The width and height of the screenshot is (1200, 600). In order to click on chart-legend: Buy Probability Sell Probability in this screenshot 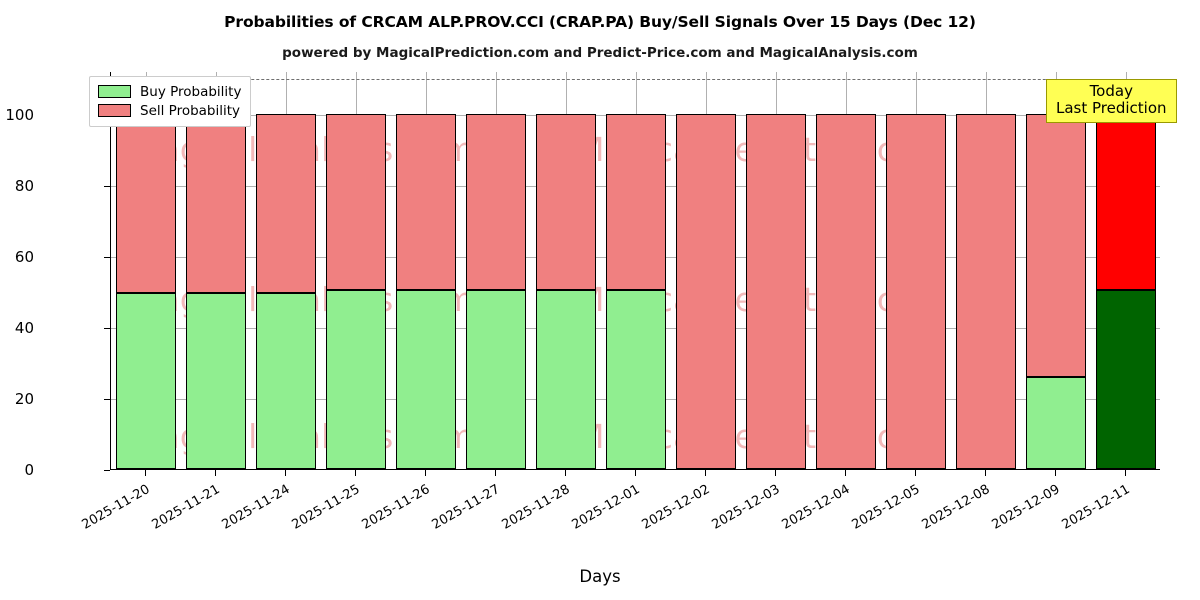, I will do `click(170, 101)`.